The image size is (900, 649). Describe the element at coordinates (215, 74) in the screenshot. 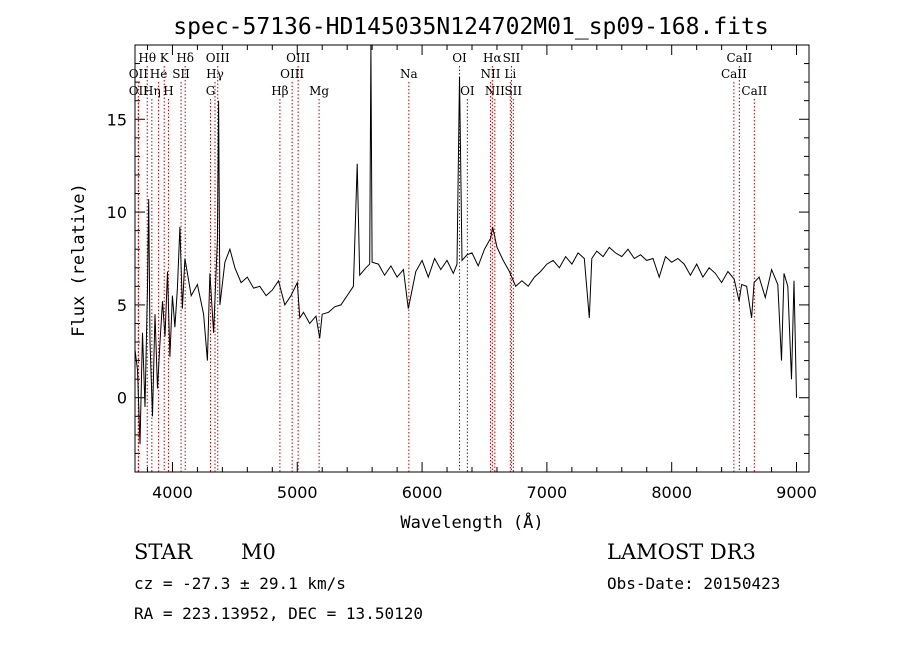

I see `spectral-line-label: Hγ` at that location.